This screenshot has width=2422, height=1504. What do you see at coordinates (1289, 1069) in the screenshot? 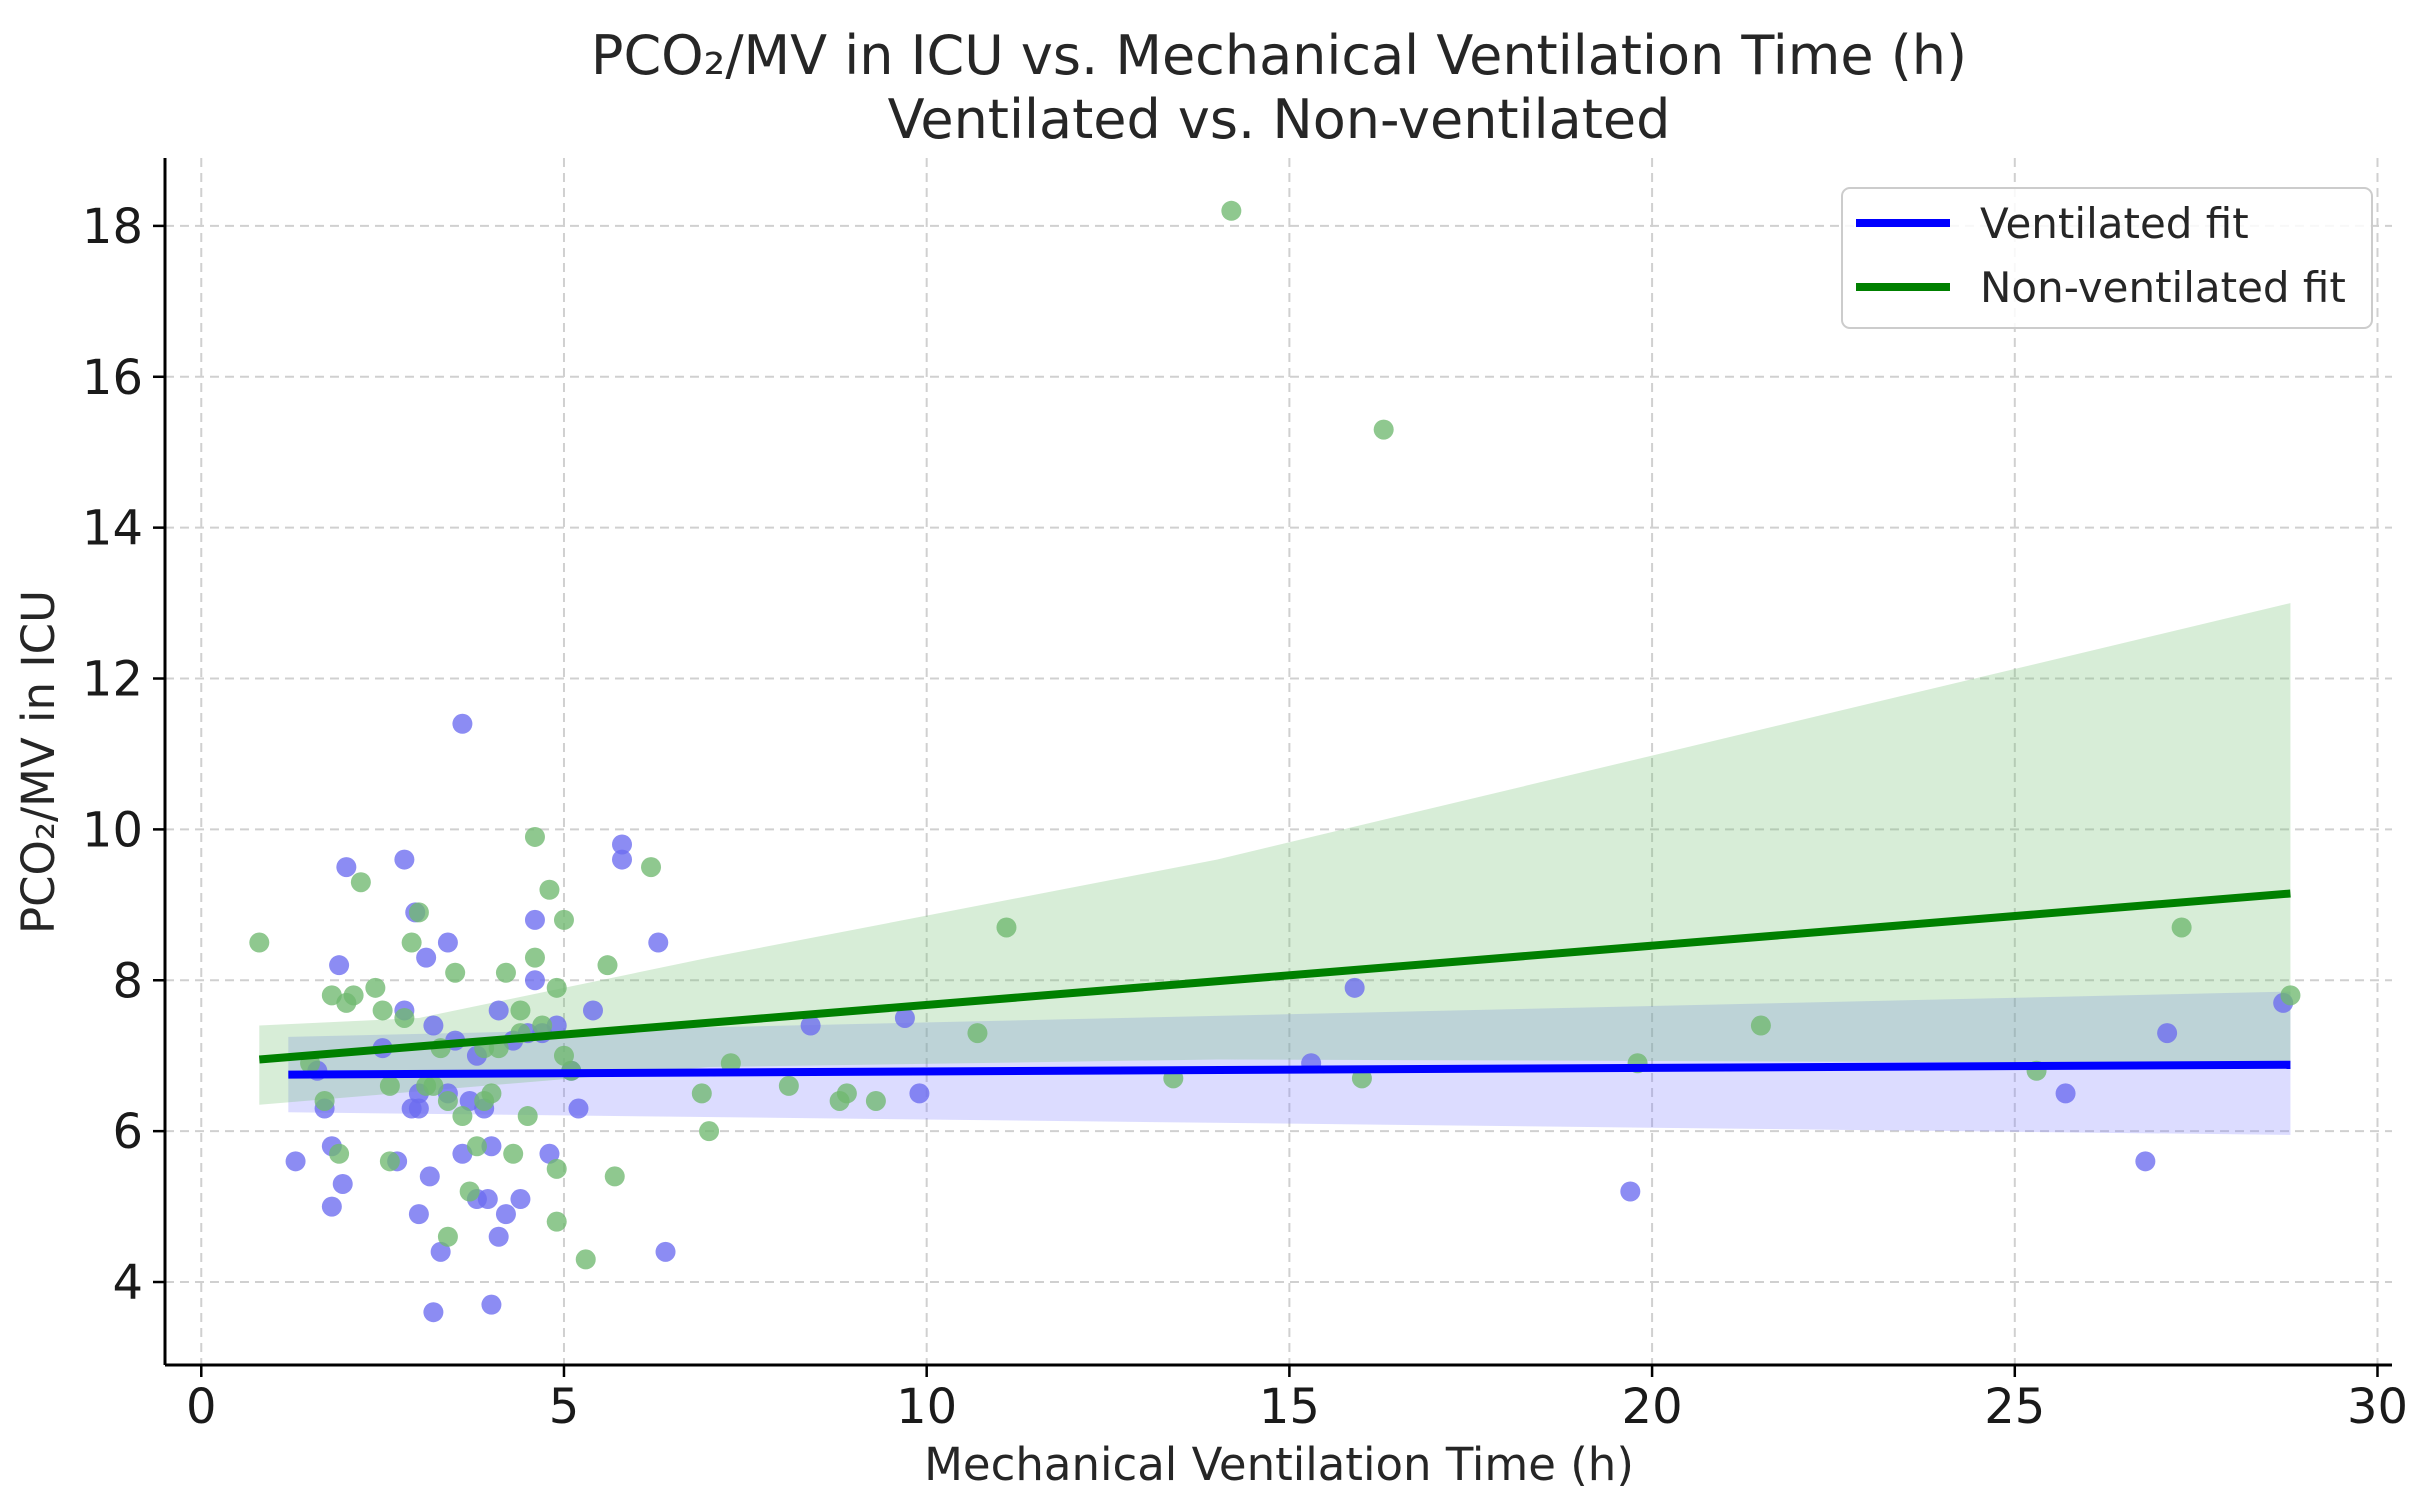
I see `fit-line-ventilated` at bounding box center [1289, 1069].